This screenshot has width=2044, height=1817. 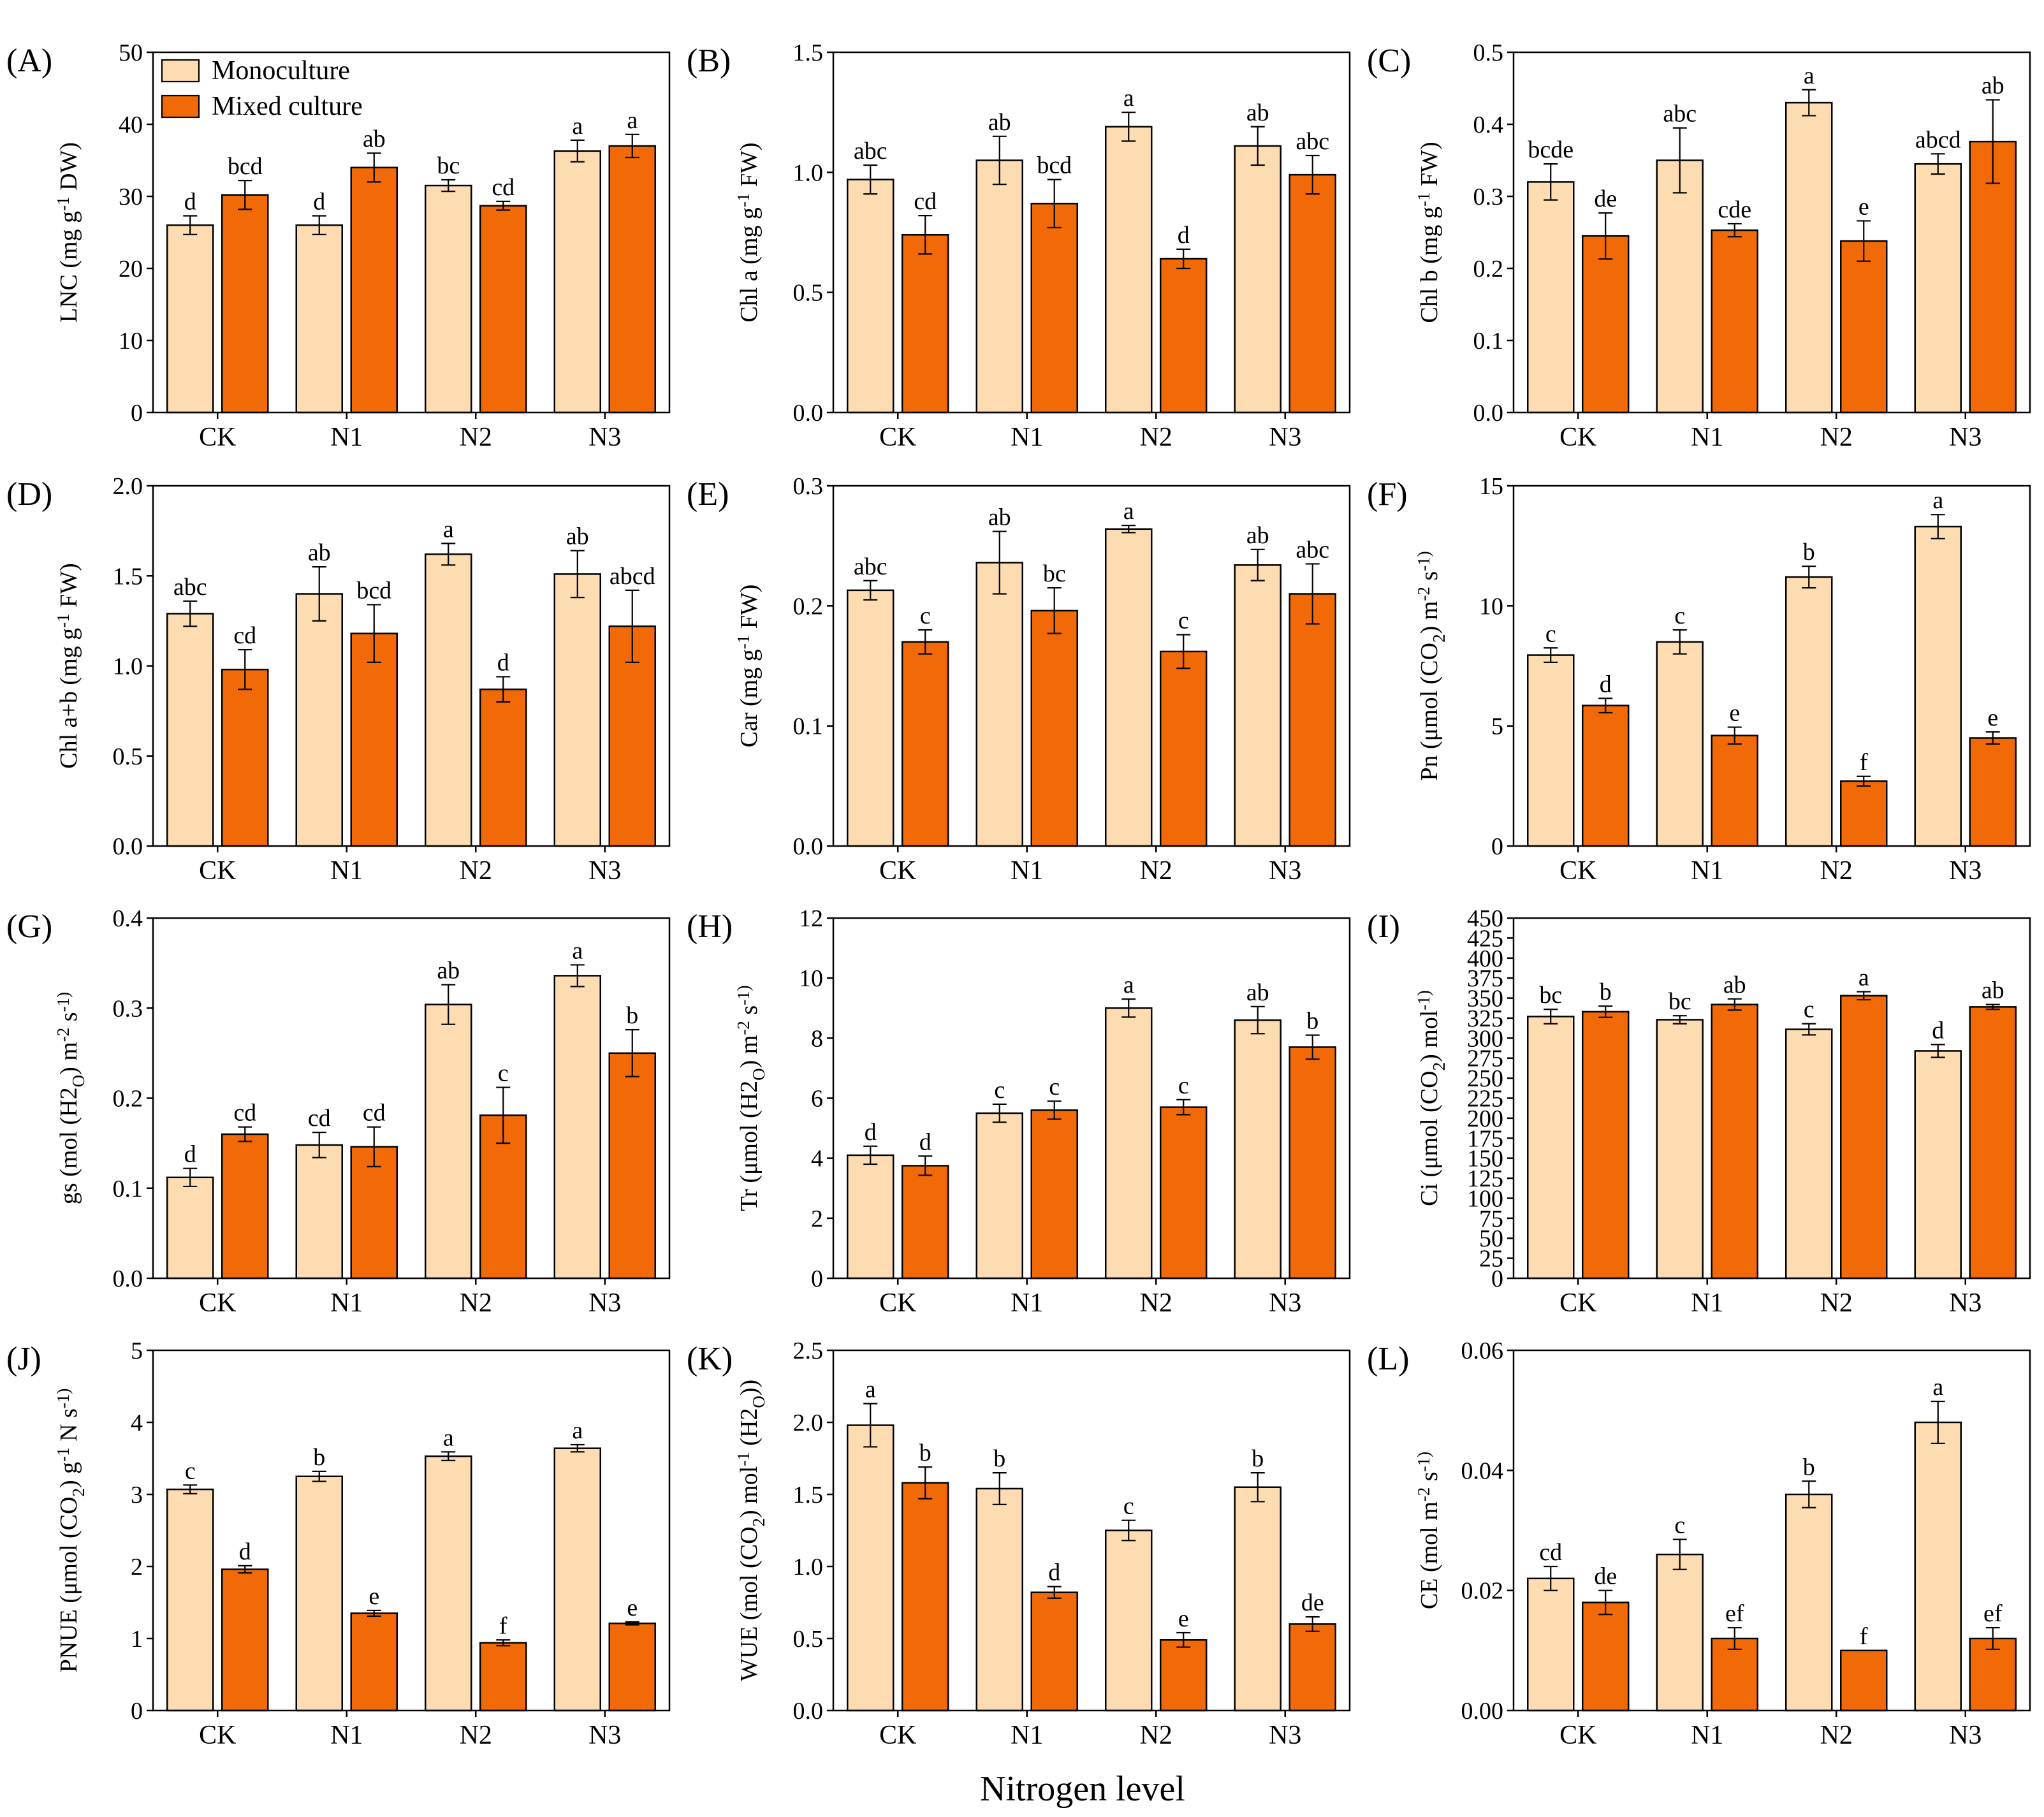 What do you see at coordinates (1389, 61) in the screenshot?
I see `panel-label: (C)` at bounding box center [1389, 61].